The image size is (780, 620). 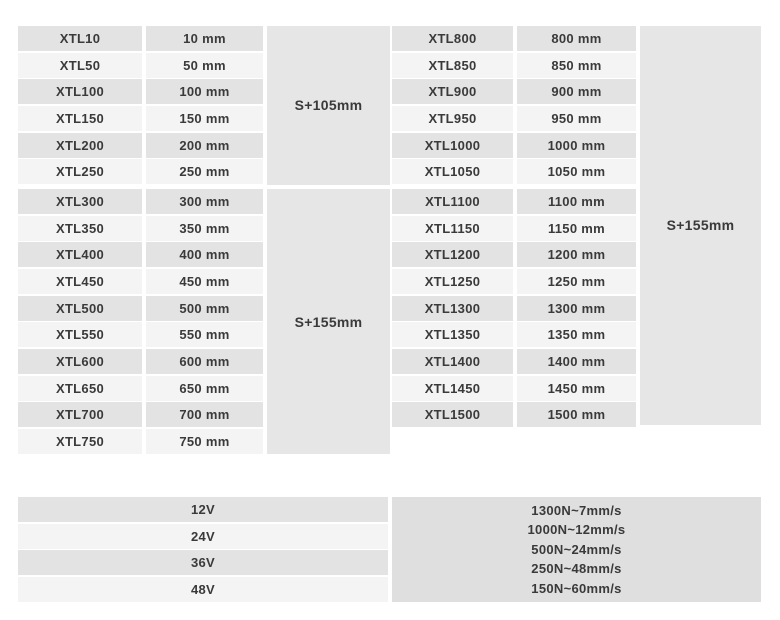 What do you see at coordinates (576, 510) in the screenshot?
I see `force-speed-line: 1300N~7mm/s` at bounding box center [576, 510].